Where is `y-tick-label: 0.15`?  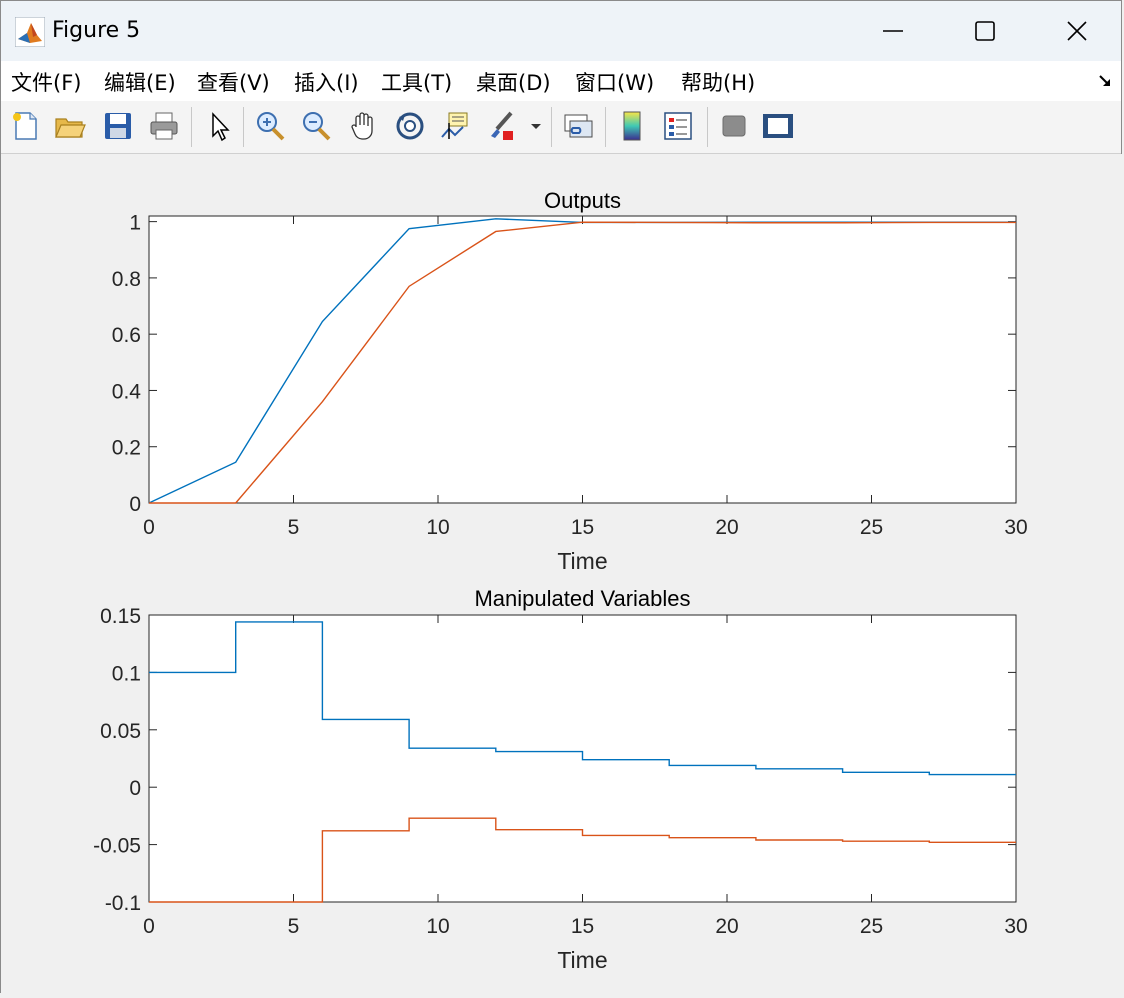
y-tick-label: 0.15 is located at coordinates (120, 616).